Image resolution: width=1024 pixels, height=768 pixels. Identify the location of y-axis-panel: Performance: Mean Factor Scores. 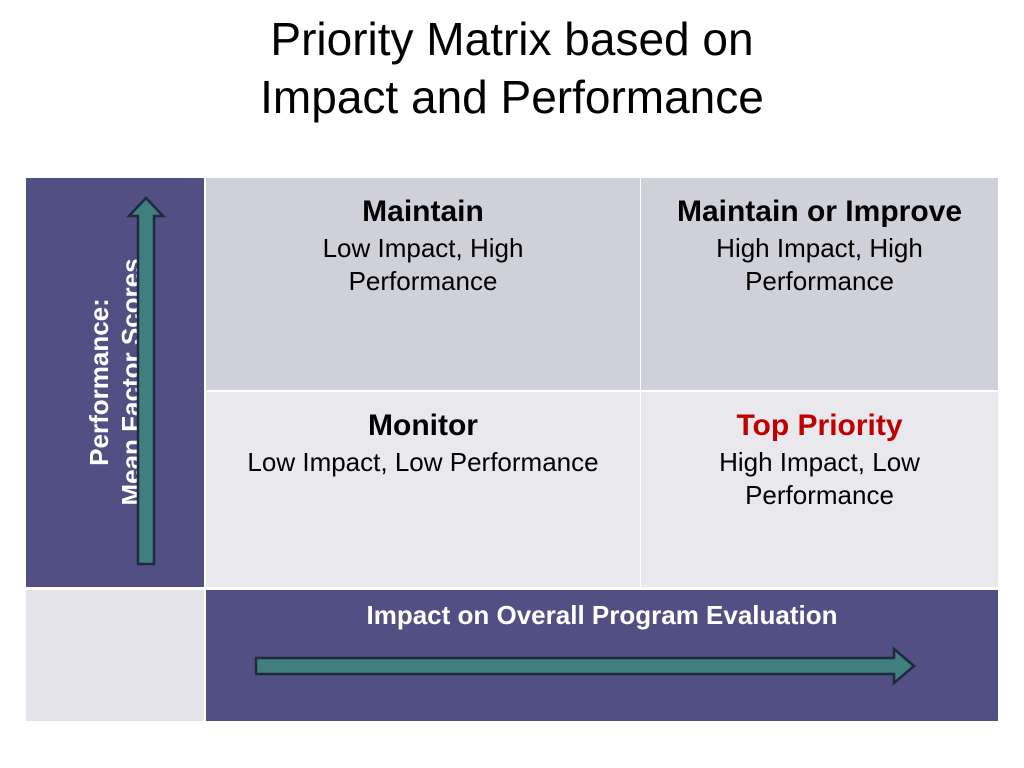
(115, 382).